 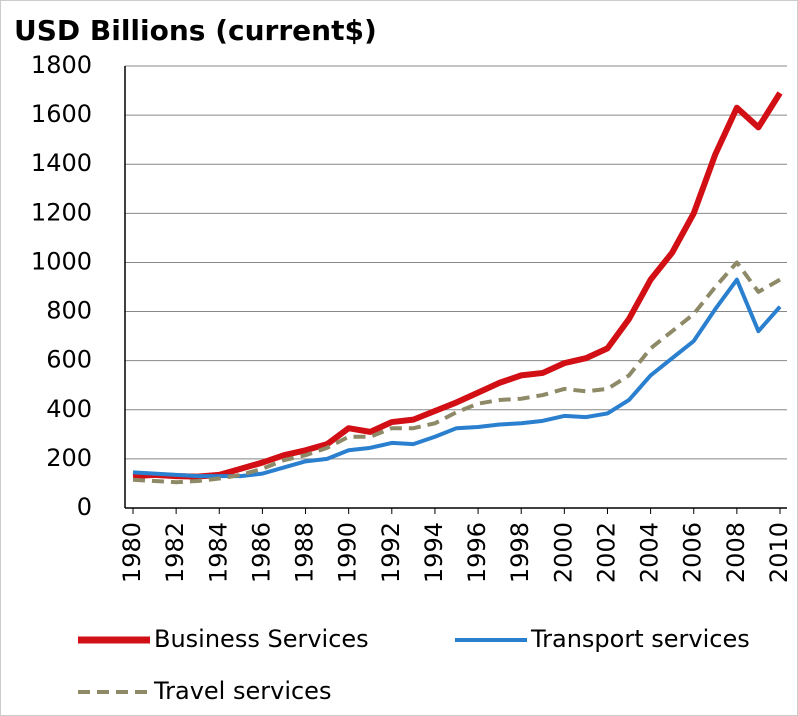 What do you see at coordinates (132, 552) in the screenshot?
I see `x-tick-label: 1980` at bounding box center [132, 552].